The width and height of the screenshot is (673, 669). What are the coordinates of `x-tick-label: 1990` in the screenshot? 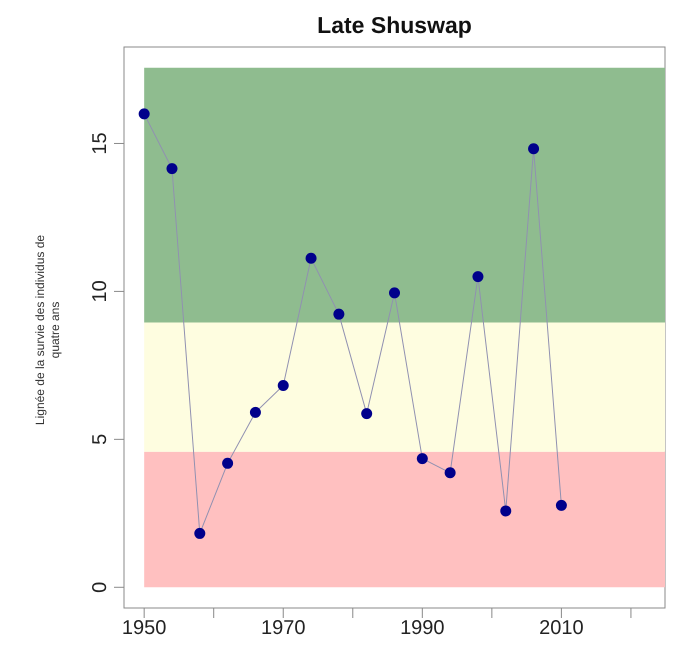 It's located at (422, 628).